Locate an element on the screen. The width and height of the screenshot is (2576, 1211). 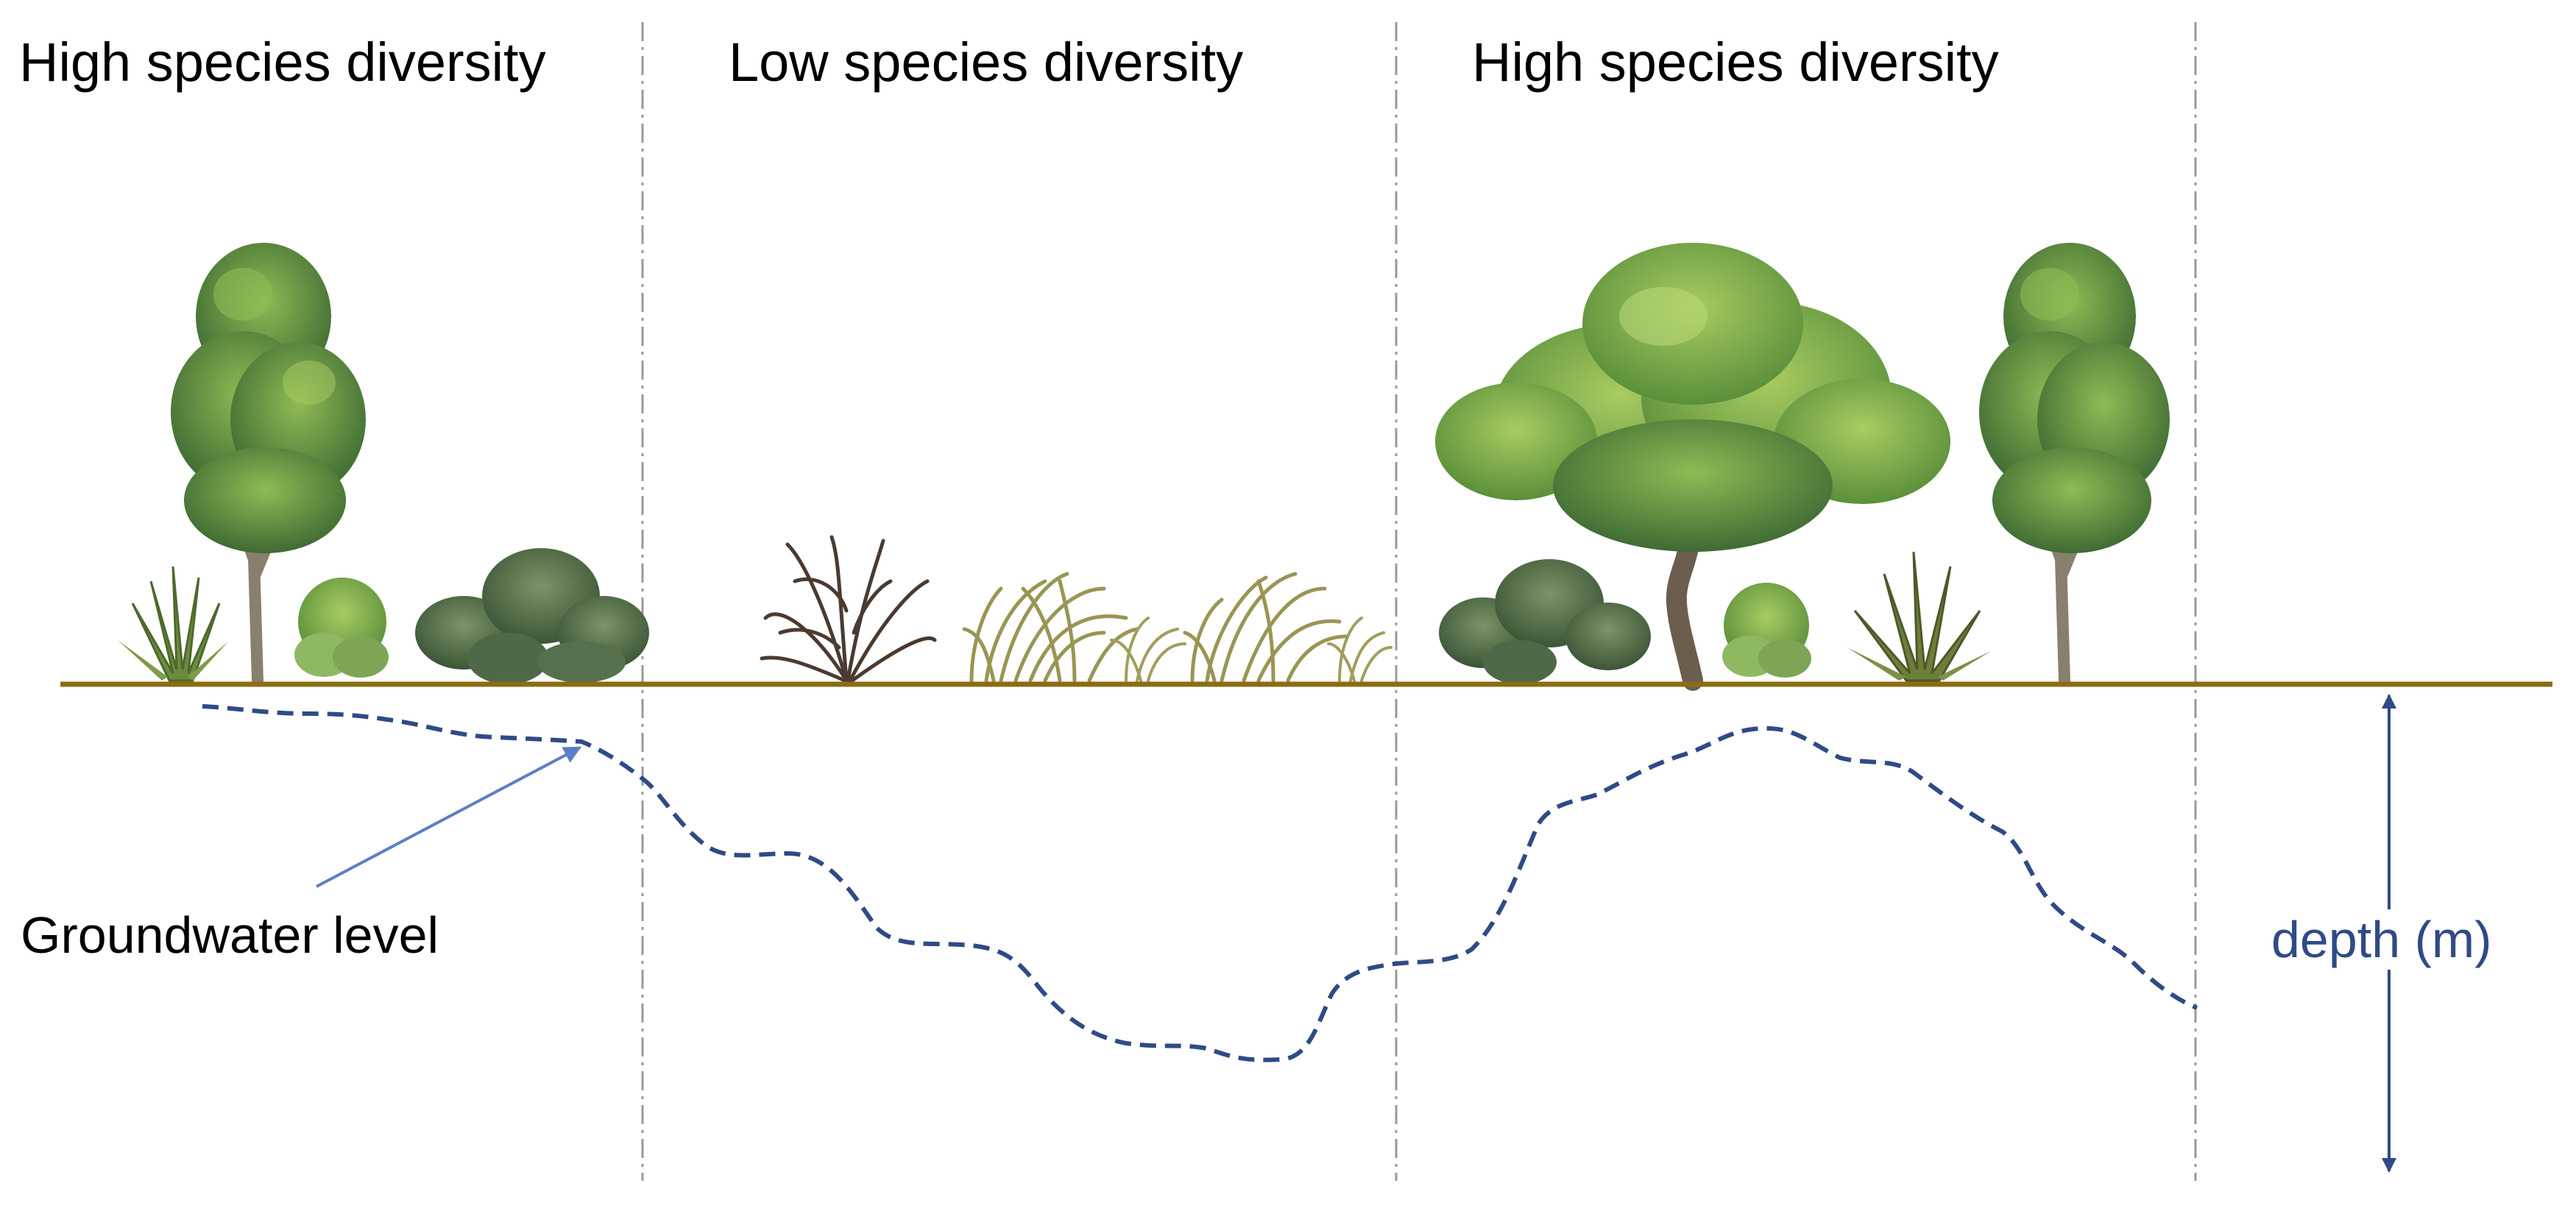
grass-tuft-edge-icon is located at coordinates (1360, 649).